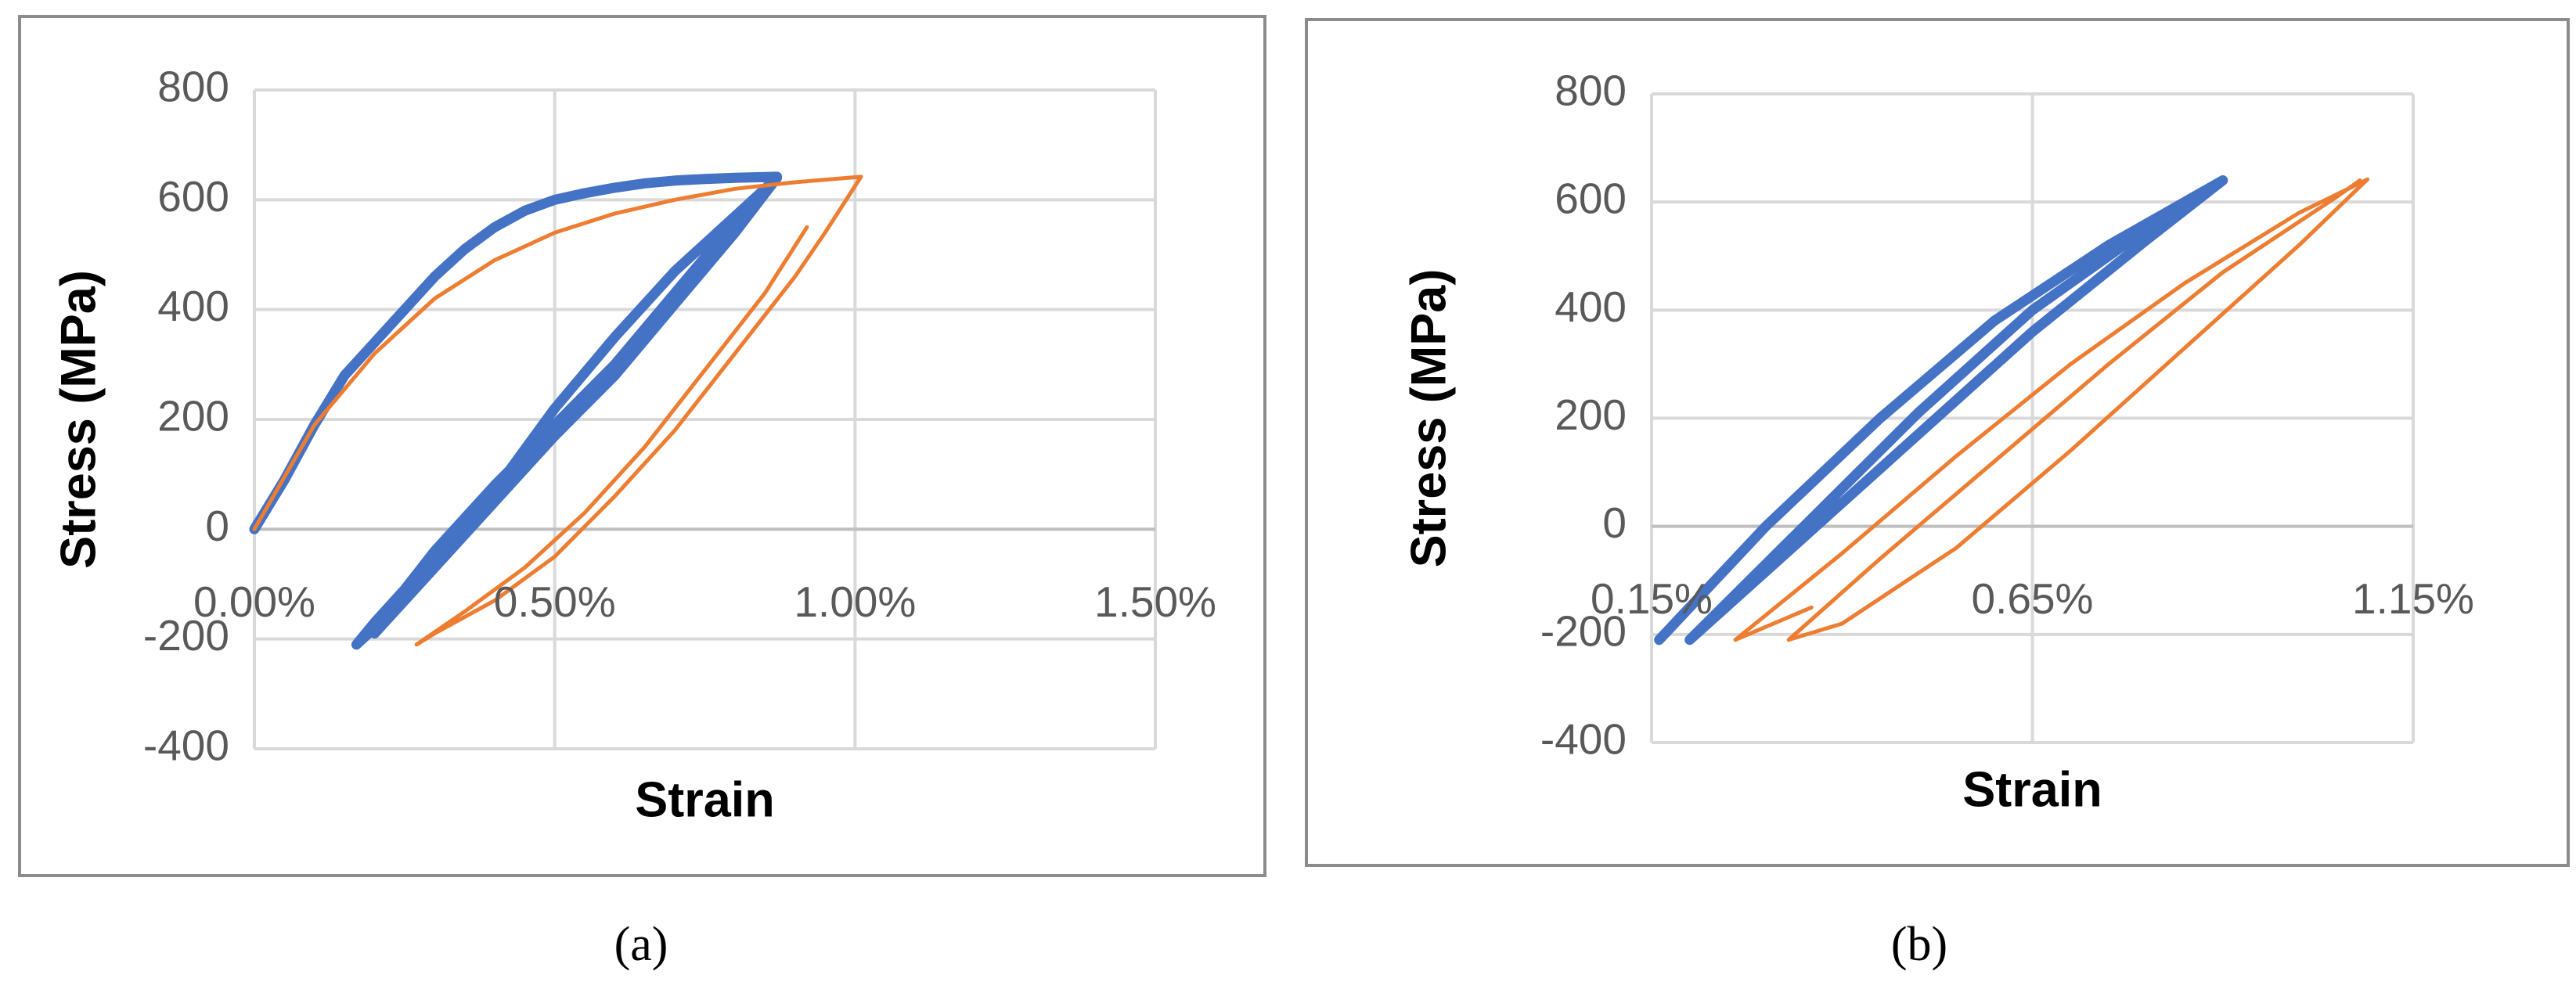 This screenshot has width=2576, height=1000. What do you see at coordinates (1652, 598) in the screenshot?
I see `x-tick-label: 0.15%` at bounding box center [1652, 598].